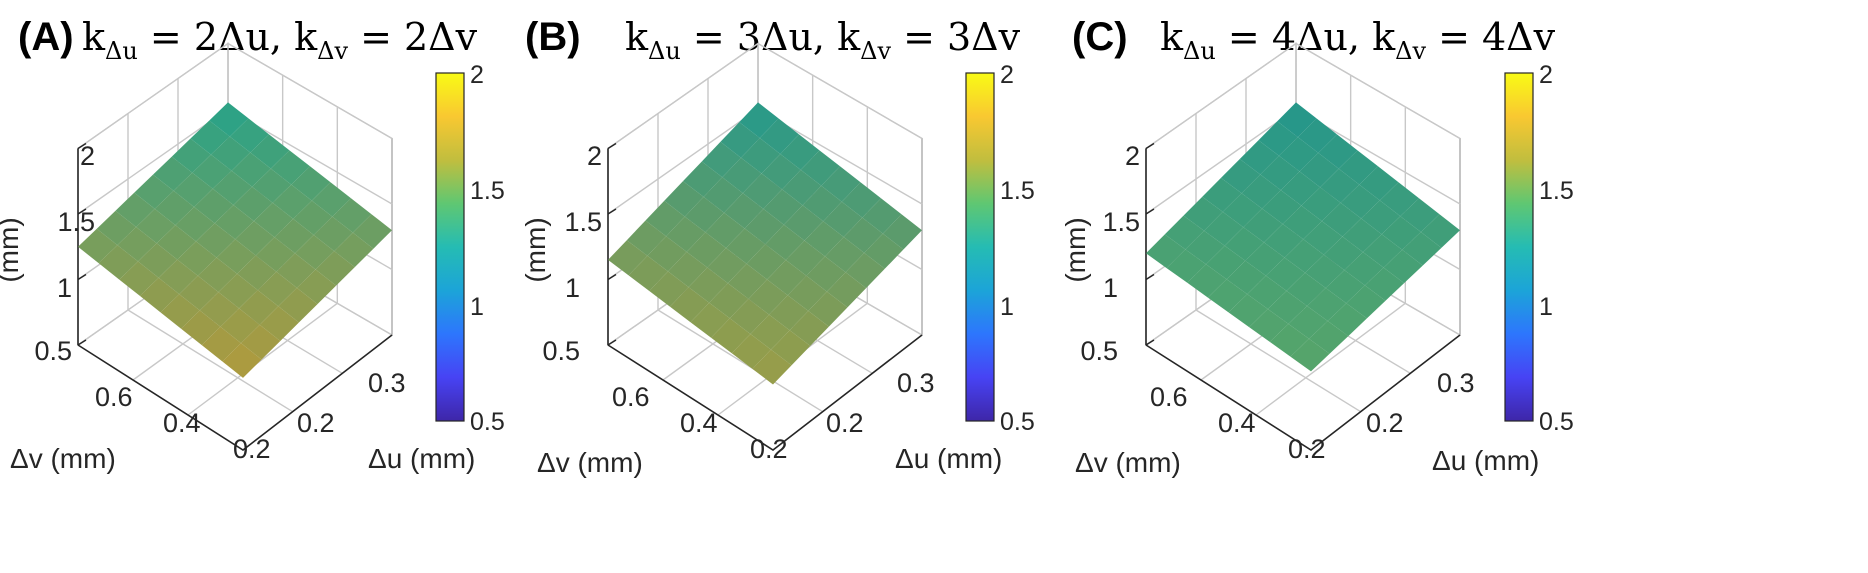 The width and height of the screenshot is (1868, 573). I want to click on y-axis-label: Δv (mm), so click(590, 462).